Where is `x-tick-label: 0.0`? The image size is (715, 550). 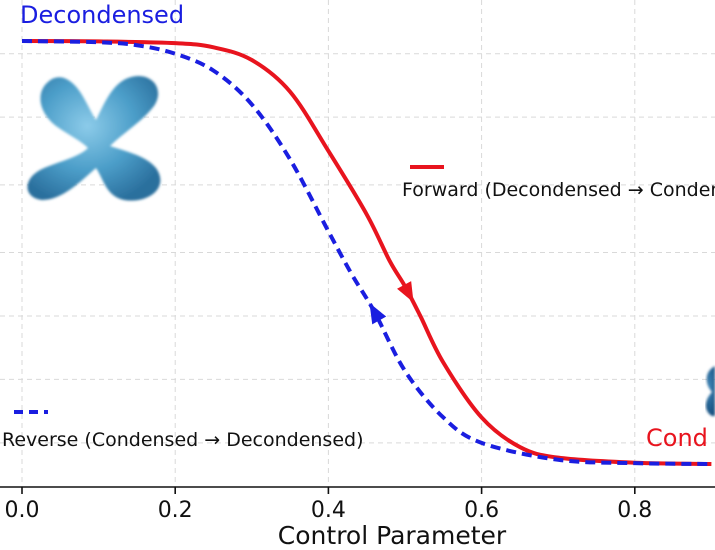 x-tick-label: 0.0 is located at coordinates (22, 510).